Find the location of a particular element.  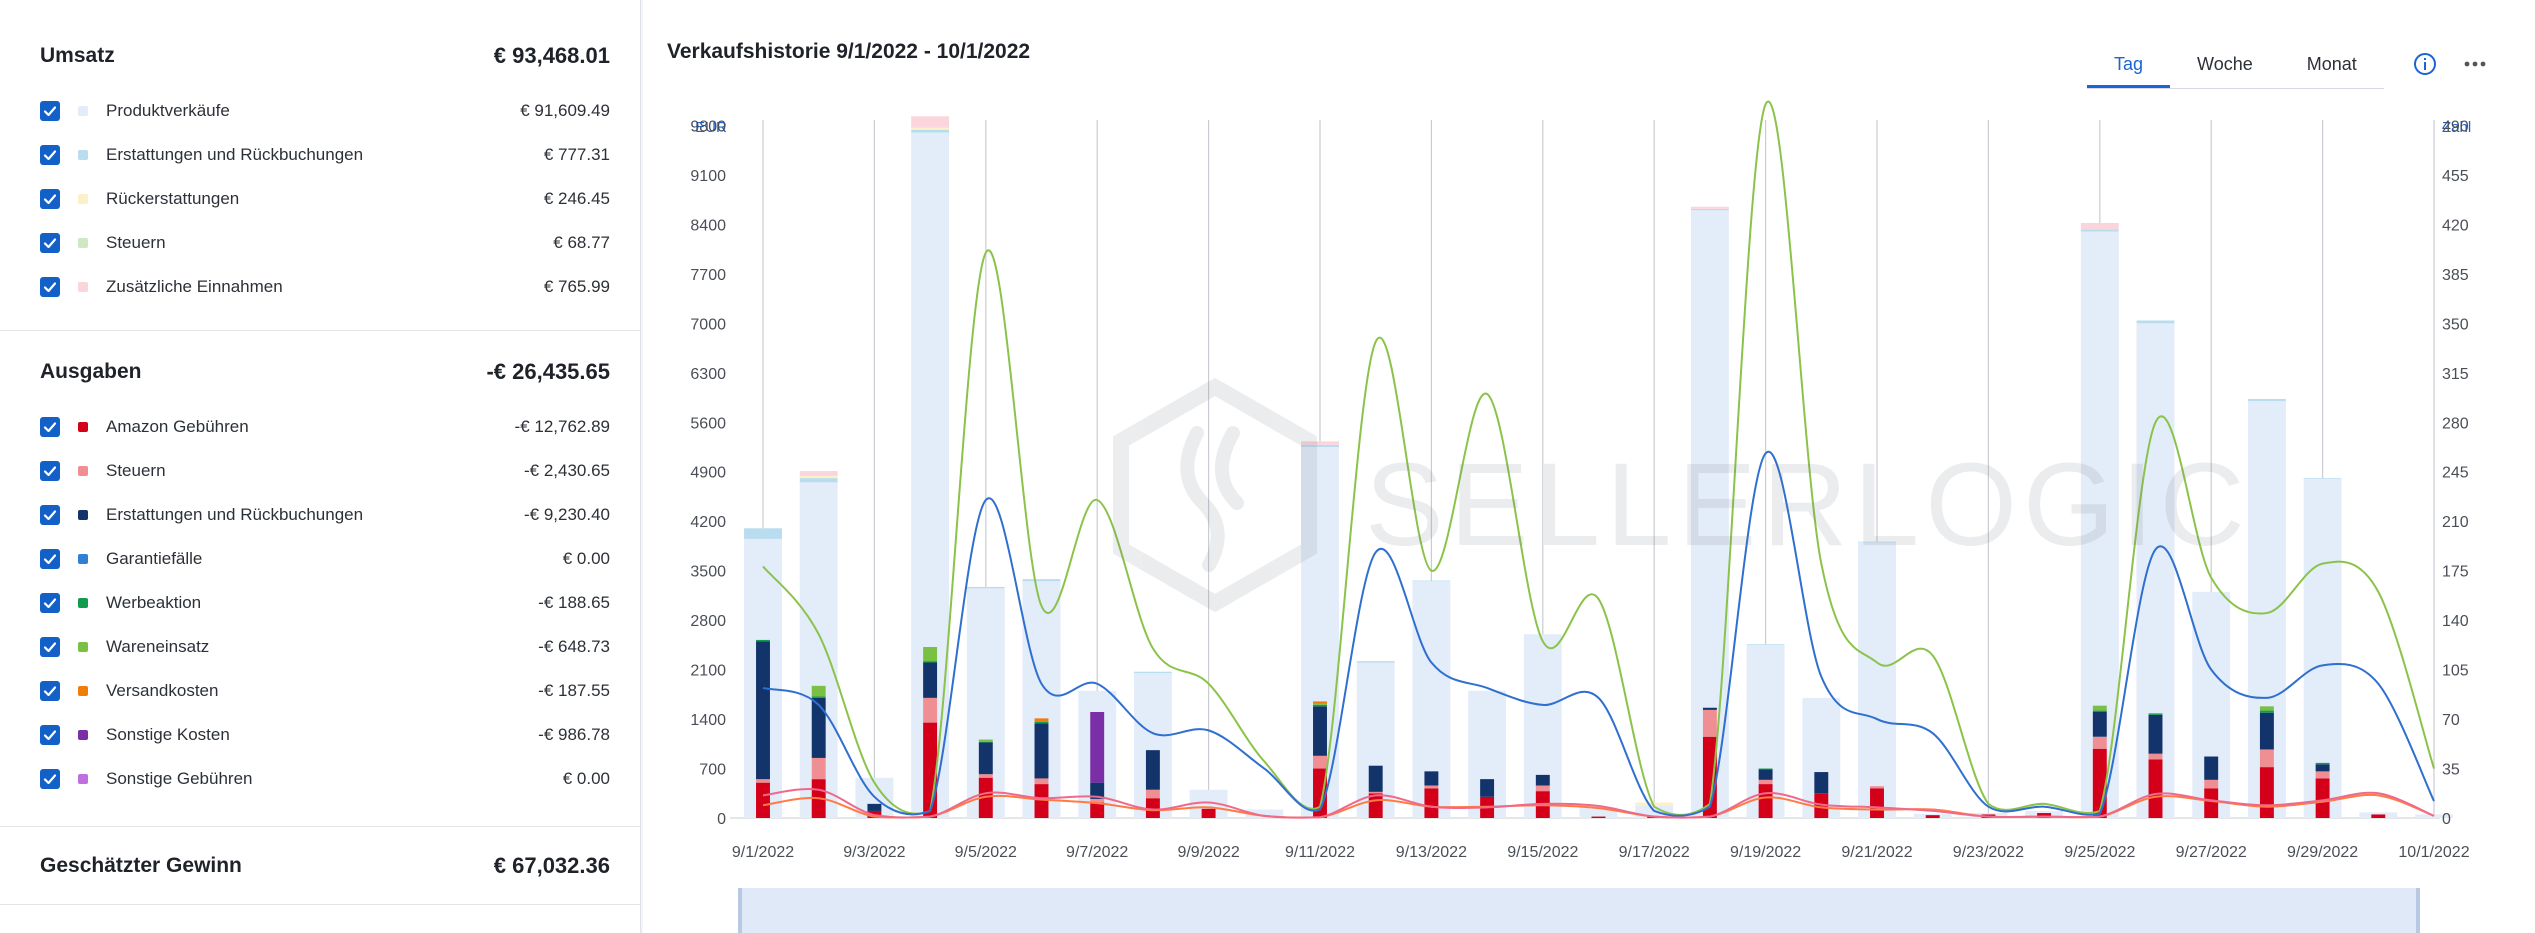

revenue-row: Zusätzliche Einnahmen € 765.99 is located at coordinates (325, 287).